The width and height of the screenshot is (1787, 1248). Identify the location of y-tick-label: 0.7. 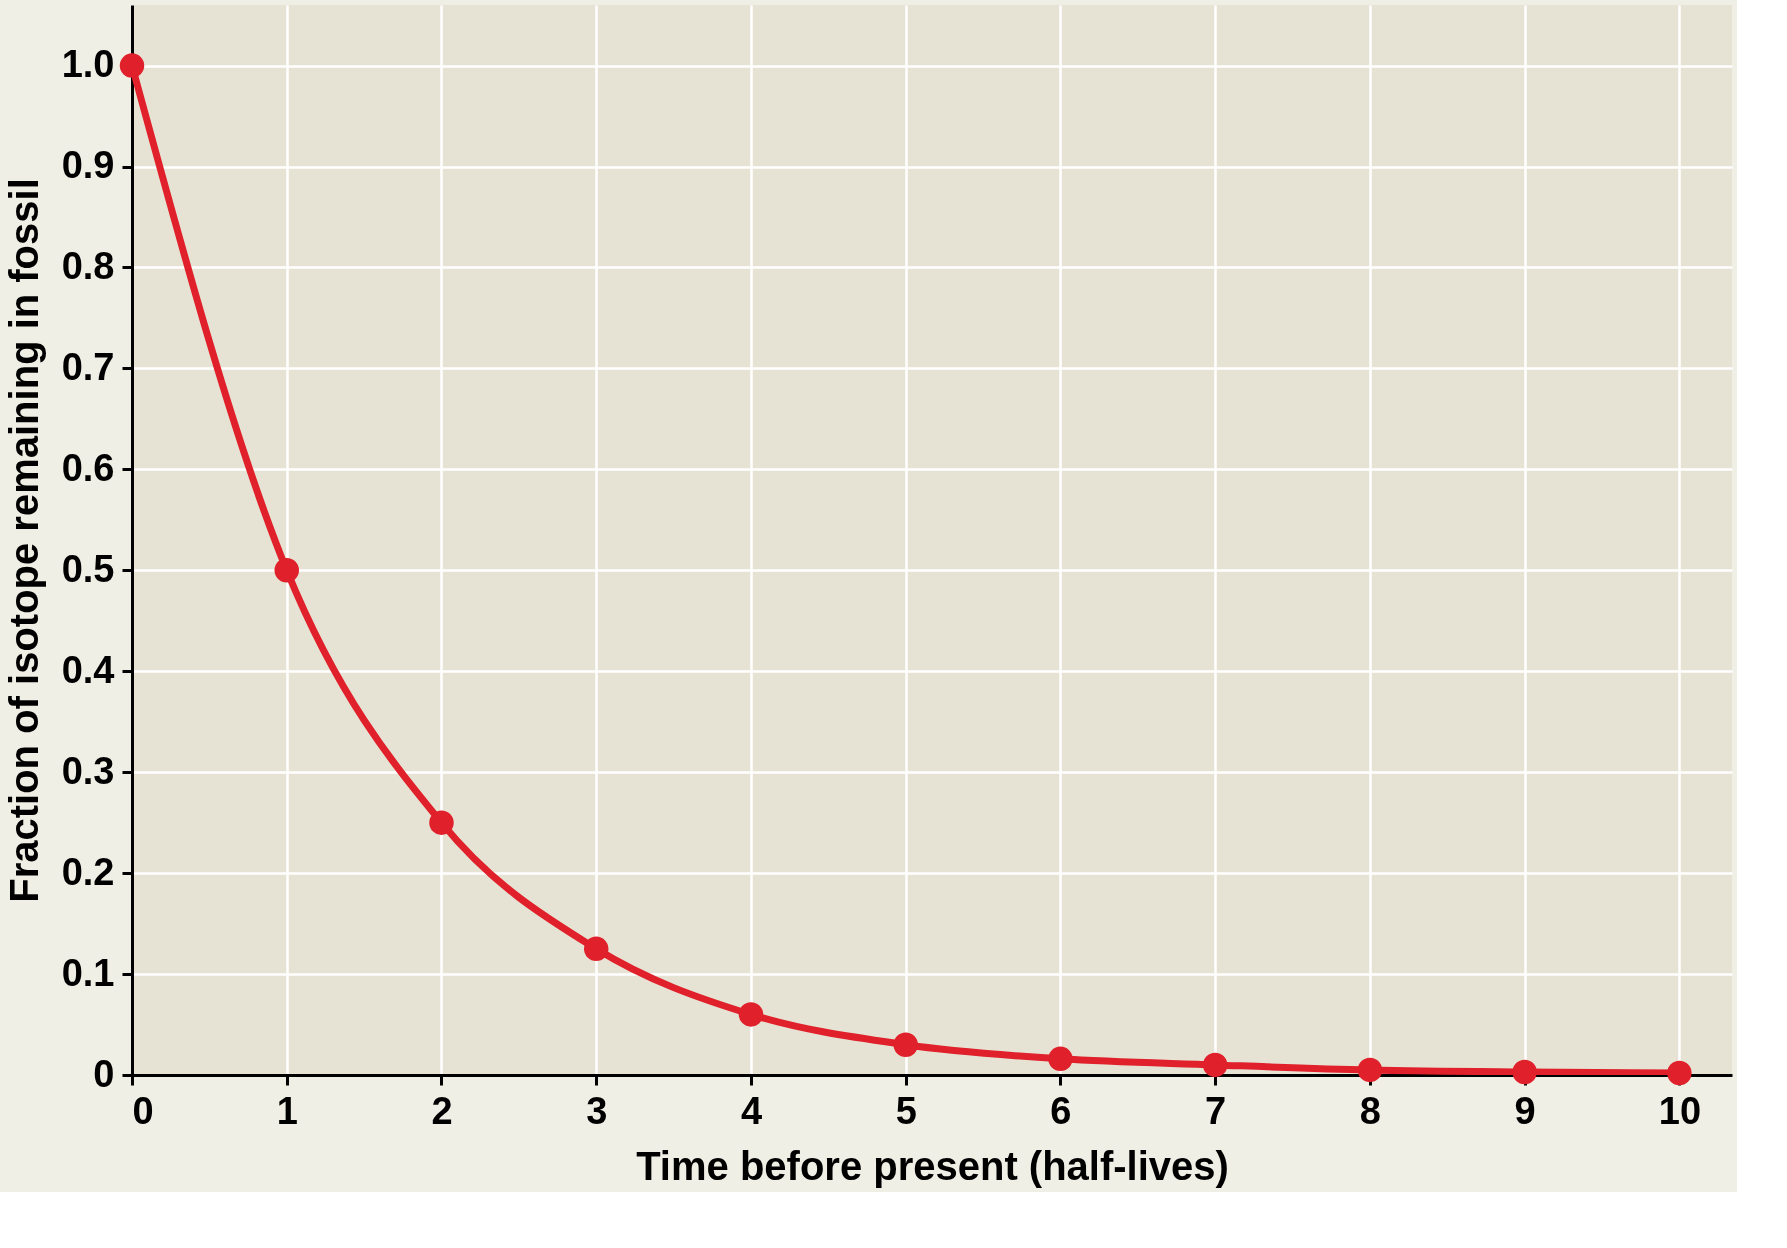
(88, 366).